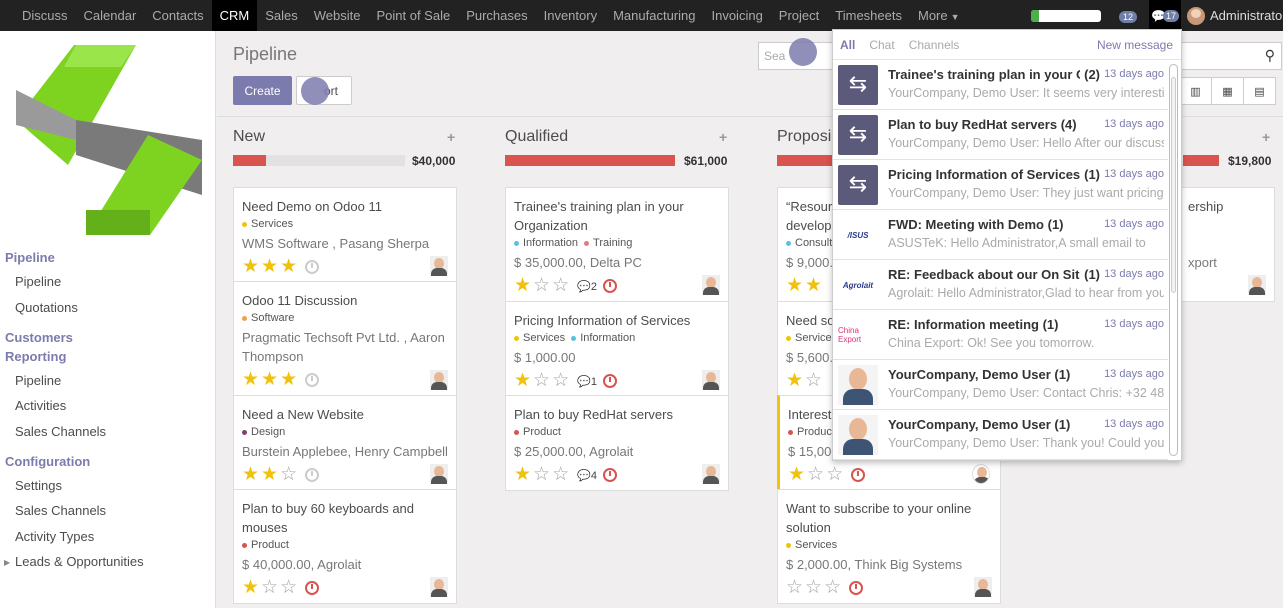 The image size is (1283, 608). What do you see at coordinates (30, 257) in the screenshot?
I see `sidebar-section-pipeline: Pipeline` at bounding box center [30, 257].